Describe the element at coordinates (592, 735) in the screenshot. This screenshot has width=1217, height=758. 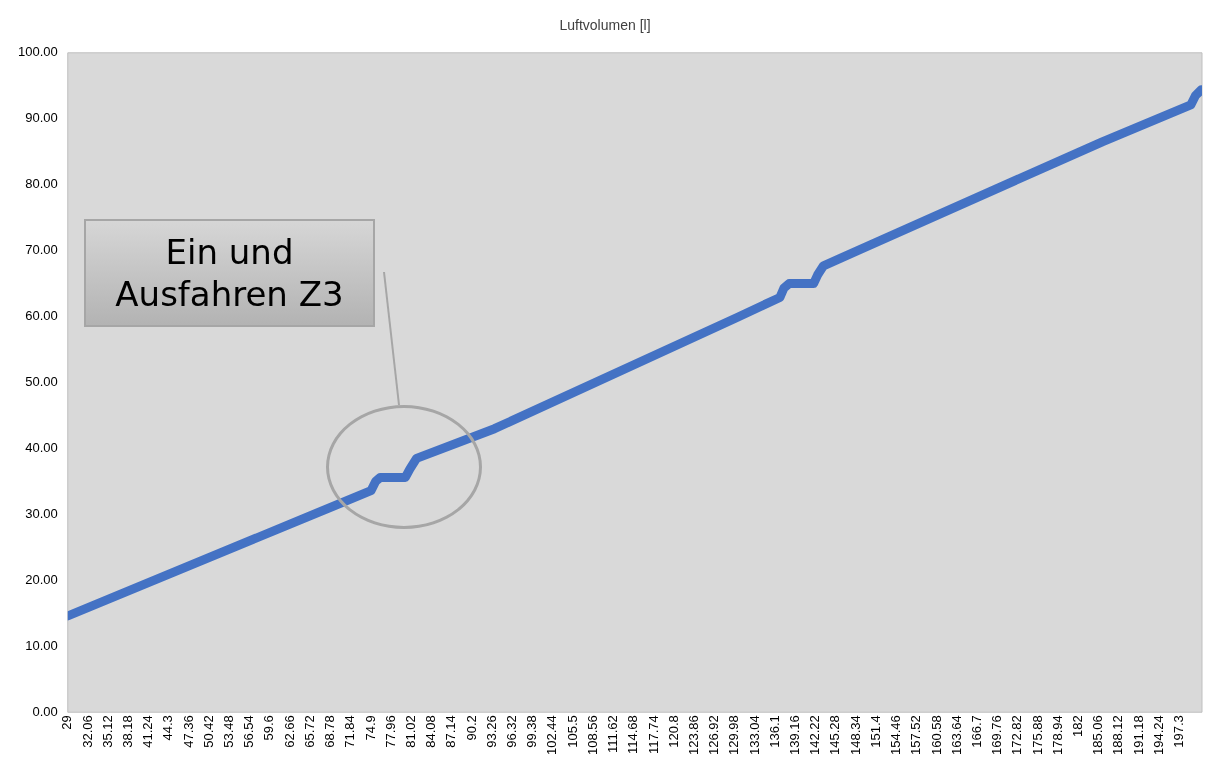
I see `x-tick-label: 108.56` at that location.